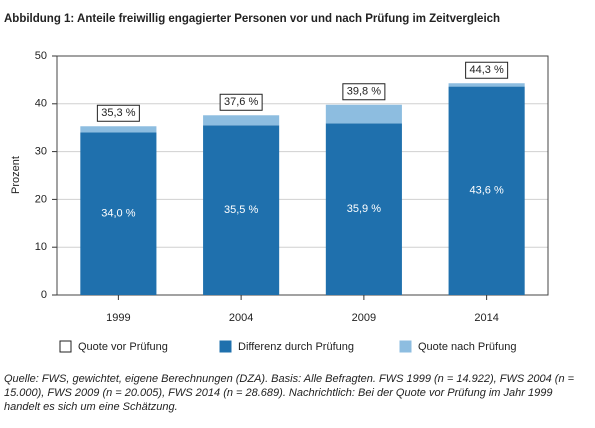 The height and width of the screenshot is (428, 595). I want to click on y-tick-label: 10, so click(41, 247).